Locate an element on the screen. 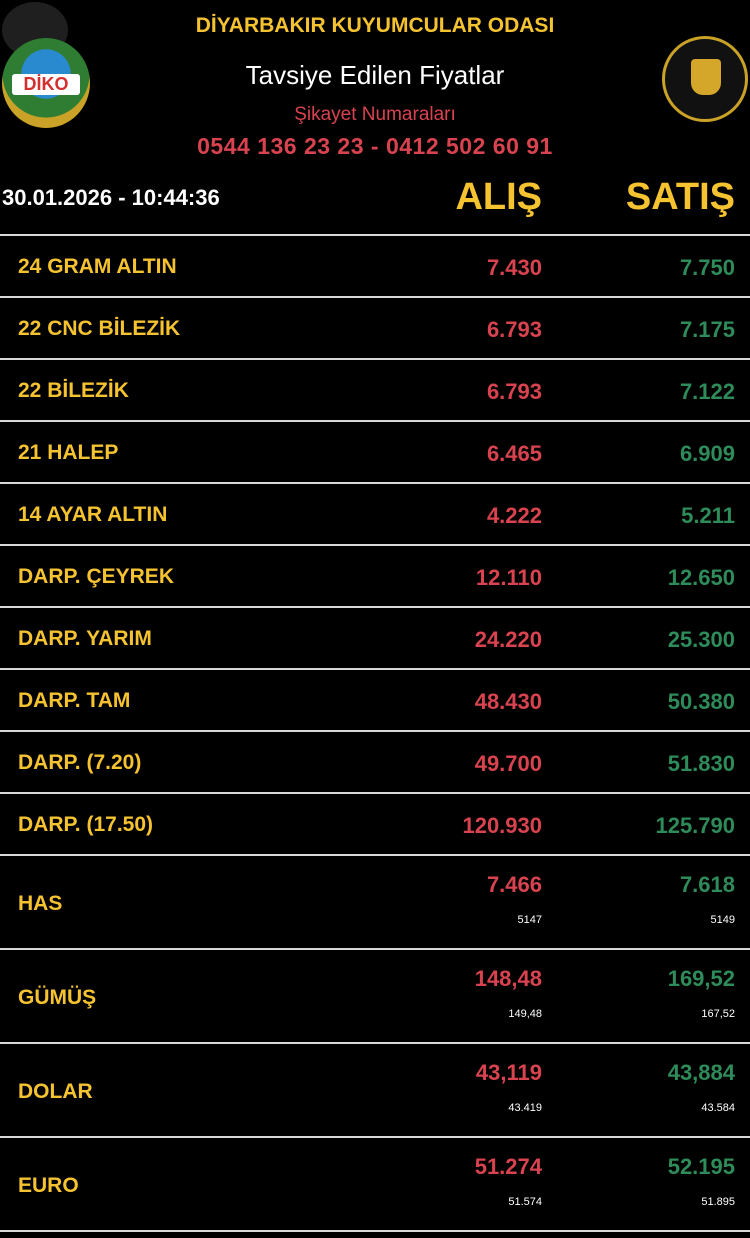  product-name: DARP. ÇEYREK is located at coordinates (96, 576).